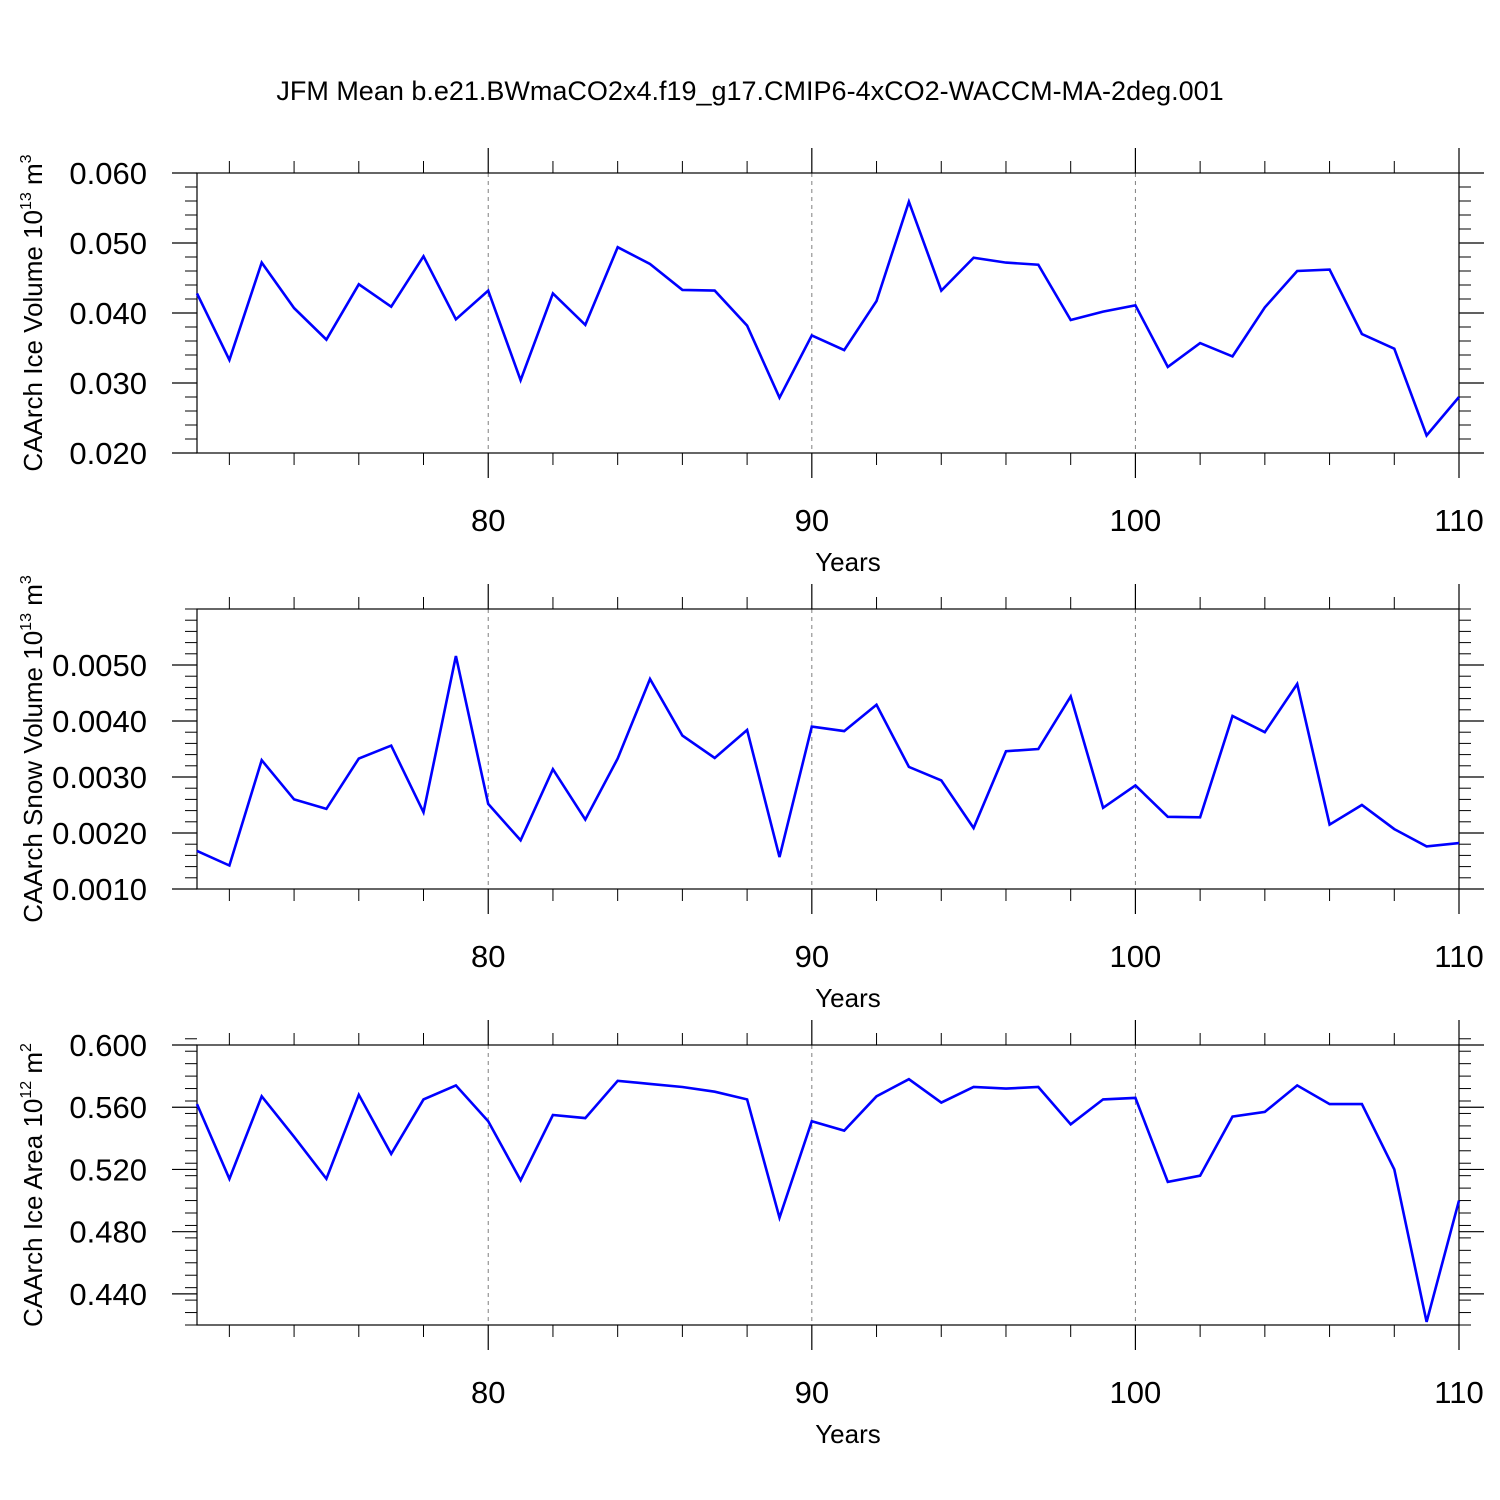 The width and height of the screenshot is (1500, 1500). Describe the element at coordinates (108, 1107) in the screenshot. I see `y-tick-label: 0.560` at that location.